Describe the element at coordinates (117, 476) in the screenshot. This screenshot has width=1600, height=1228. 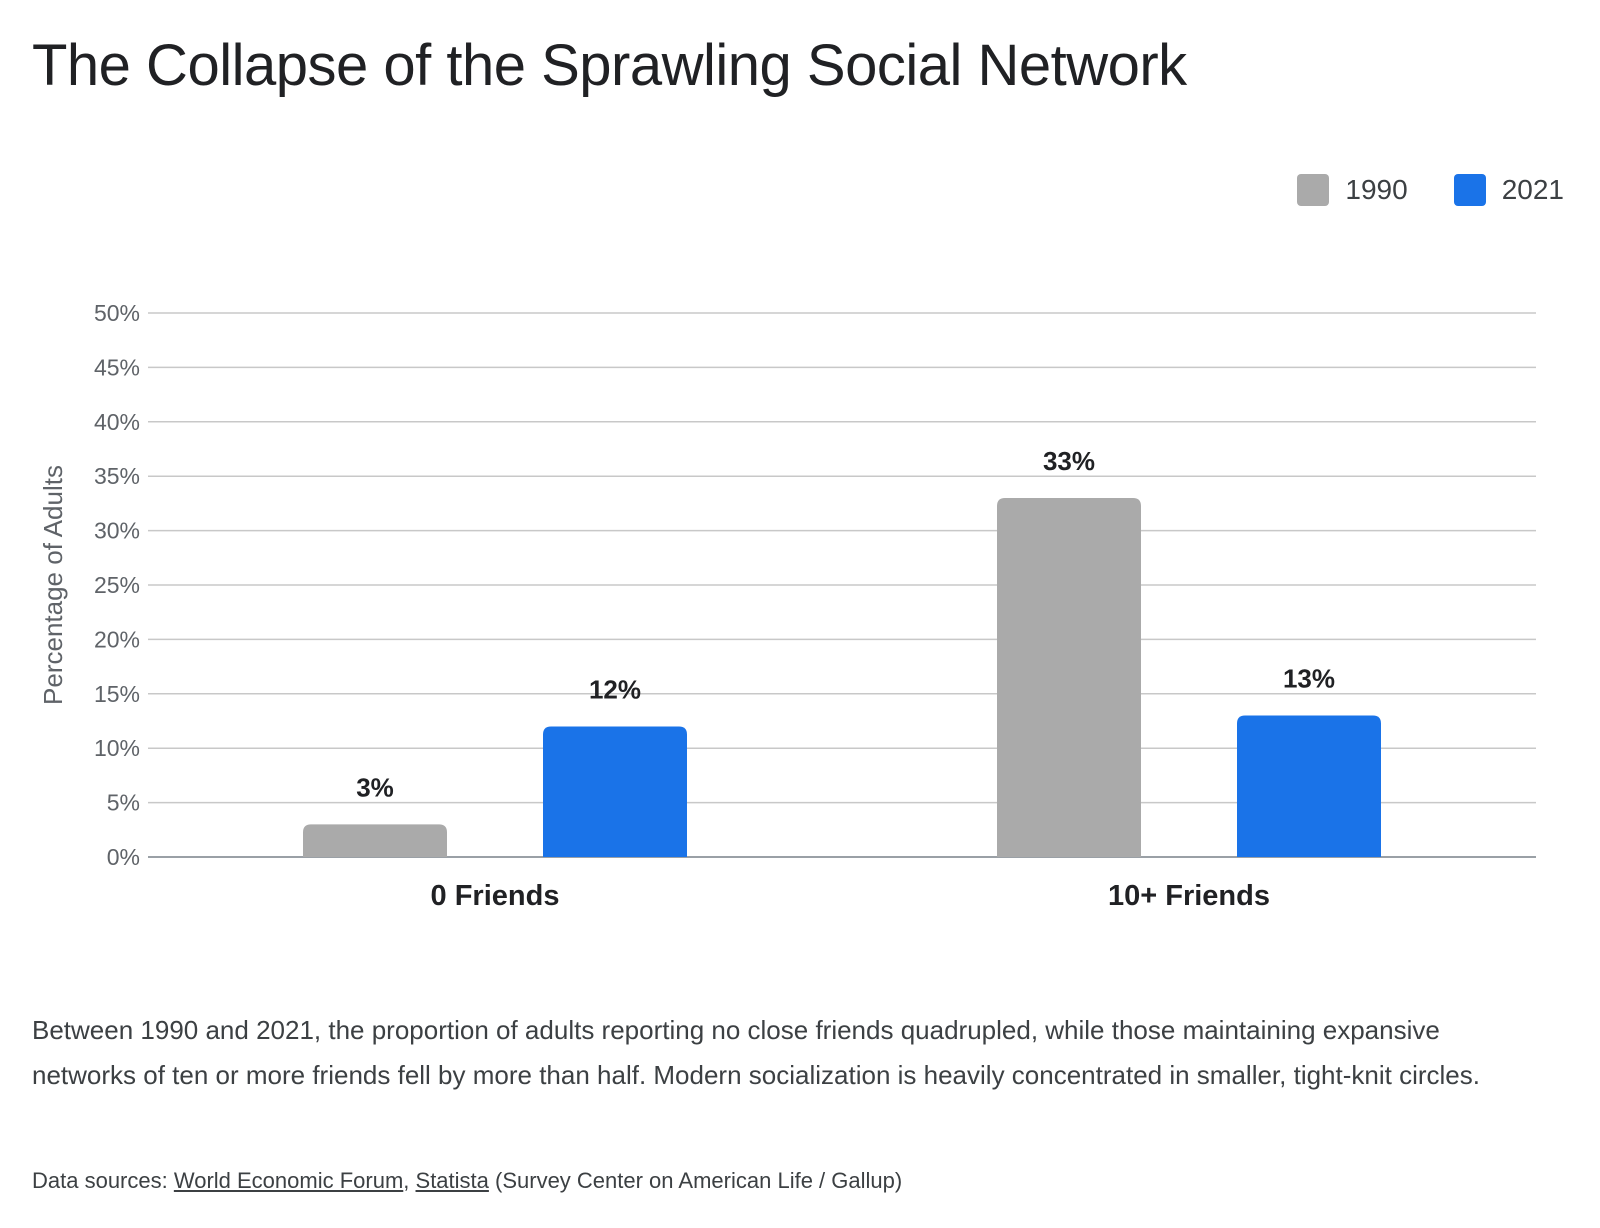
I see `y-tick-label: 35%` at that location.